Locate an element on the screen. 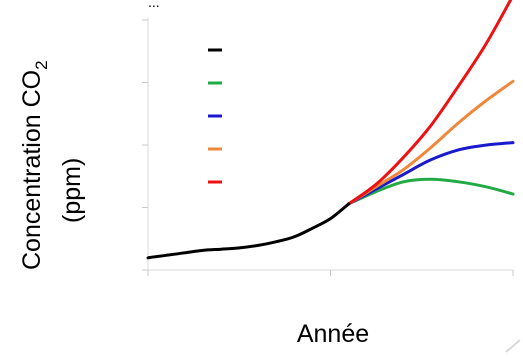  legend is located at coordinates (215, 116).